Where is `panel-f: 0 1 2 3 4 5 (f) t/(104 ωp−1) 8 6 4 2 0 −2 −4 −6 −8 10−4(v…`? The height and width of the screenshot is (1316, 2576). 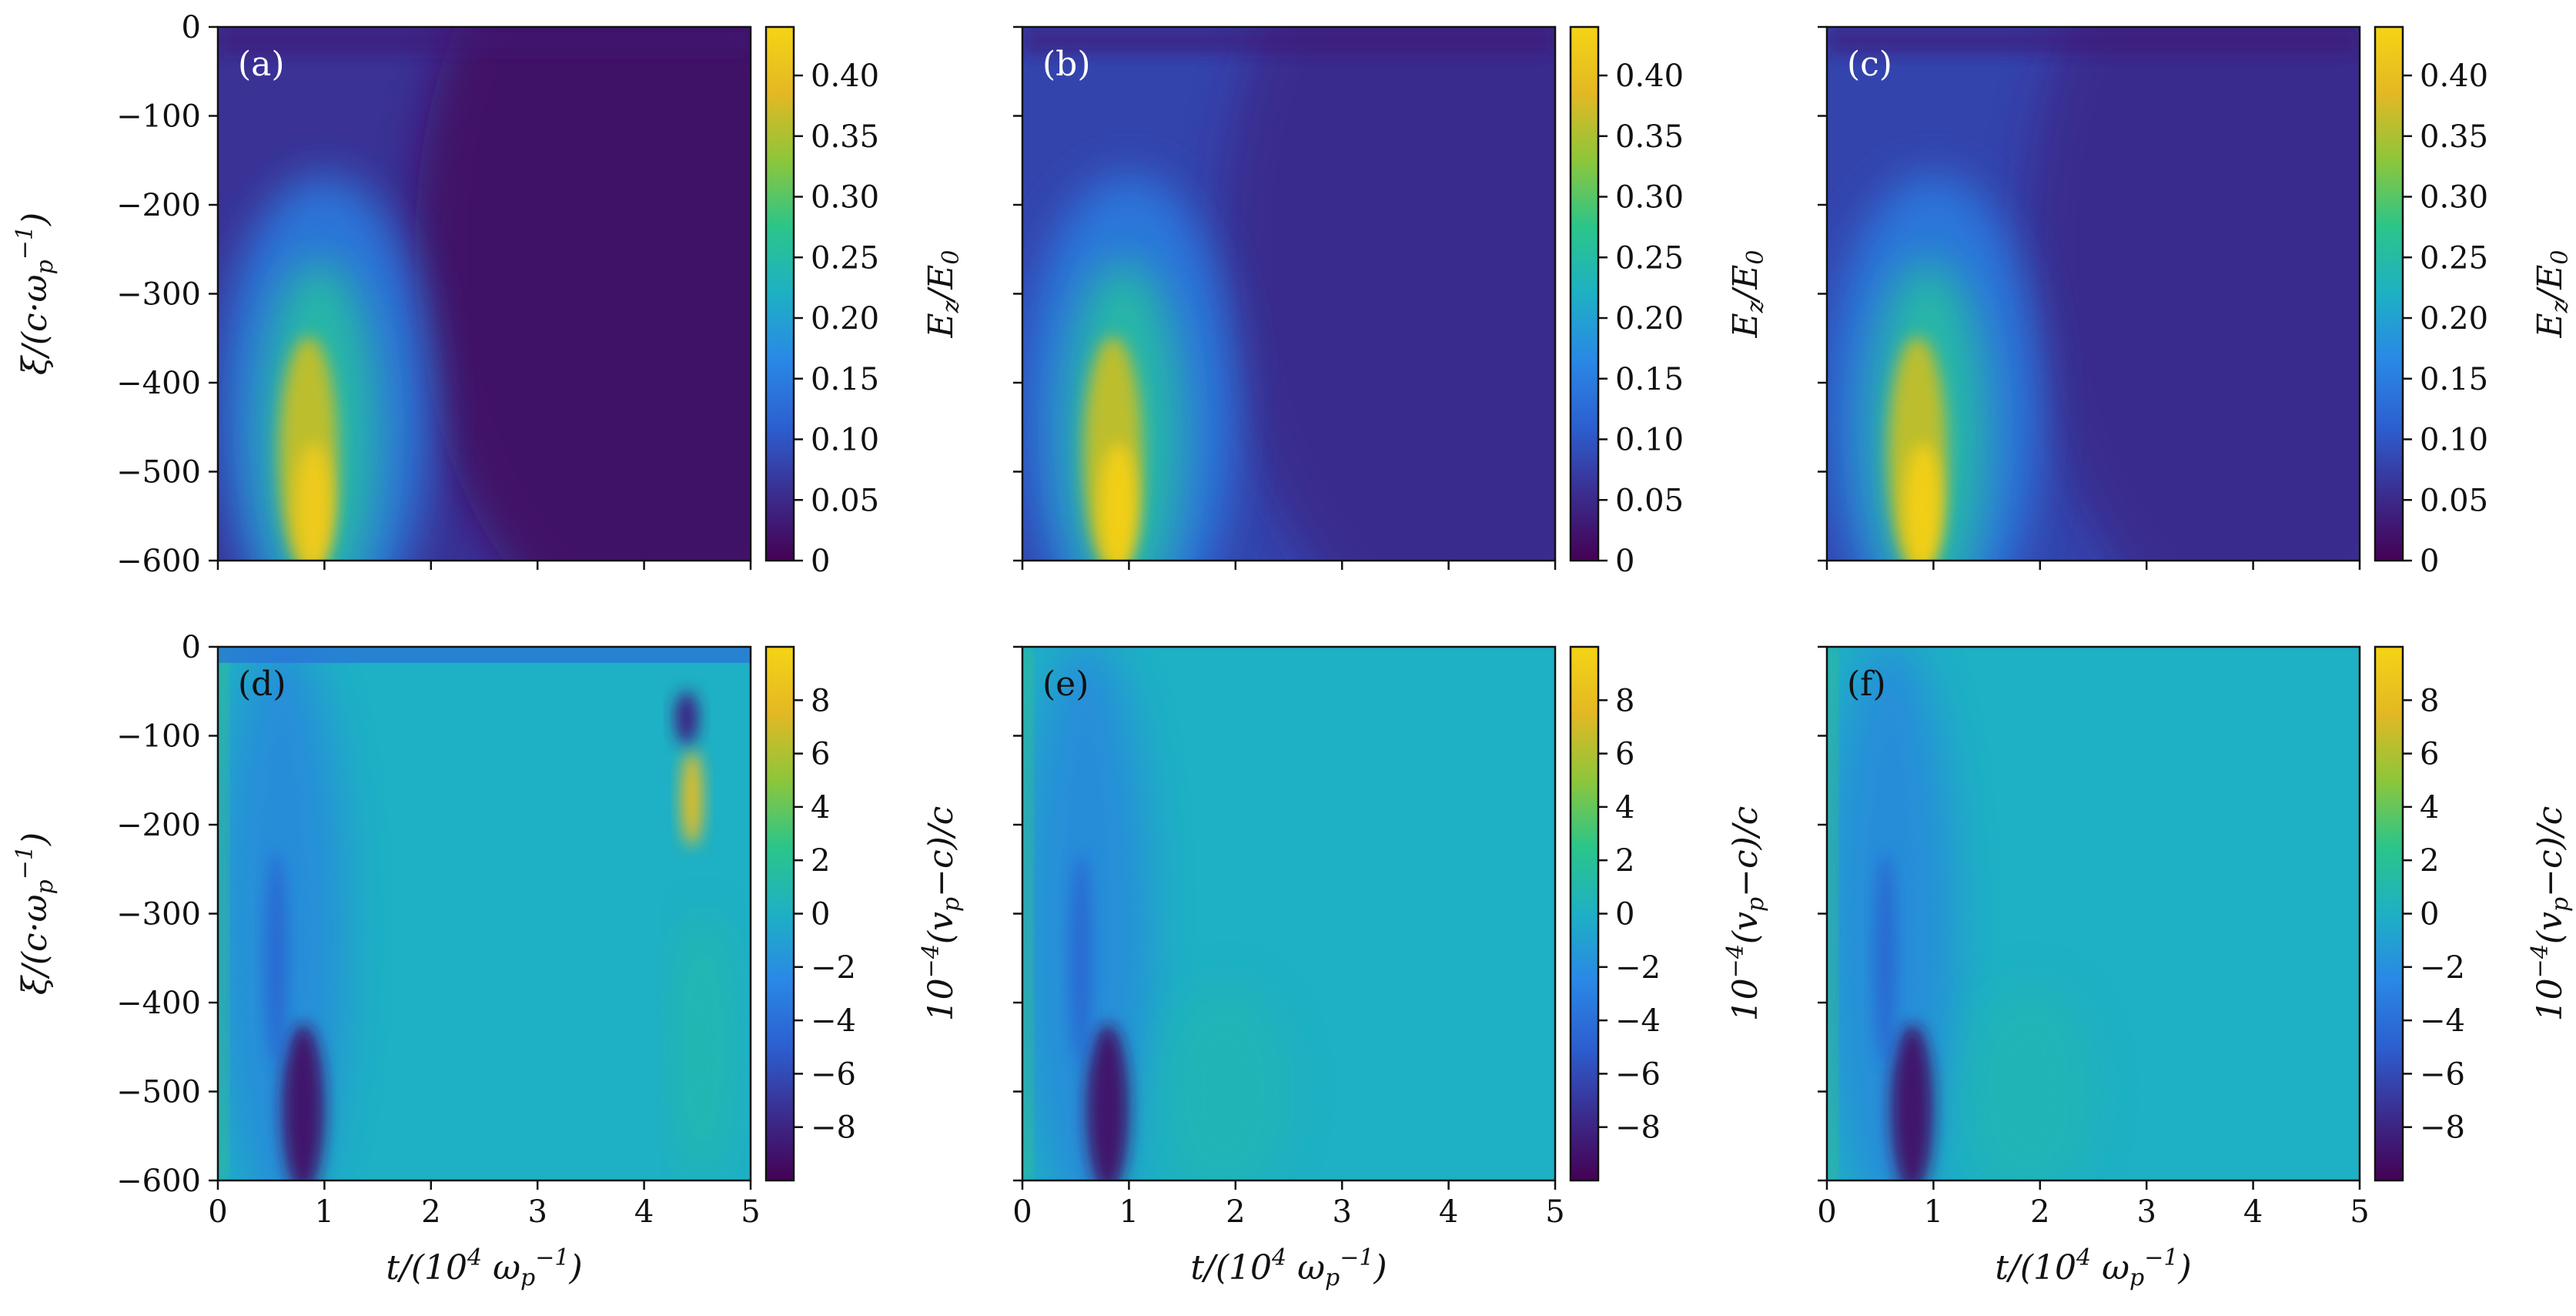 panel-f: 0 1 2 3 4 5 (f) t/(104 ωp−1) 8 6 4 2 0 −2 −4 −6 −8 10−4(v… is located at coordinates (2195, 968).